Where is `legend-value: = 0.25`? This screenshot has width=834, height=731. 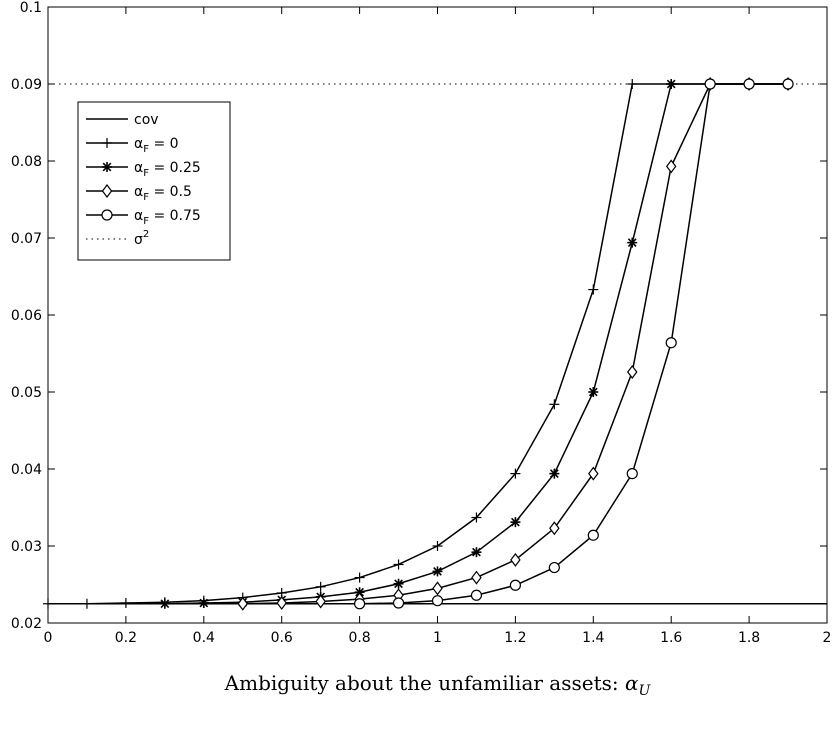
legend-value: = 0.25 is located at coordinates (175, 168).